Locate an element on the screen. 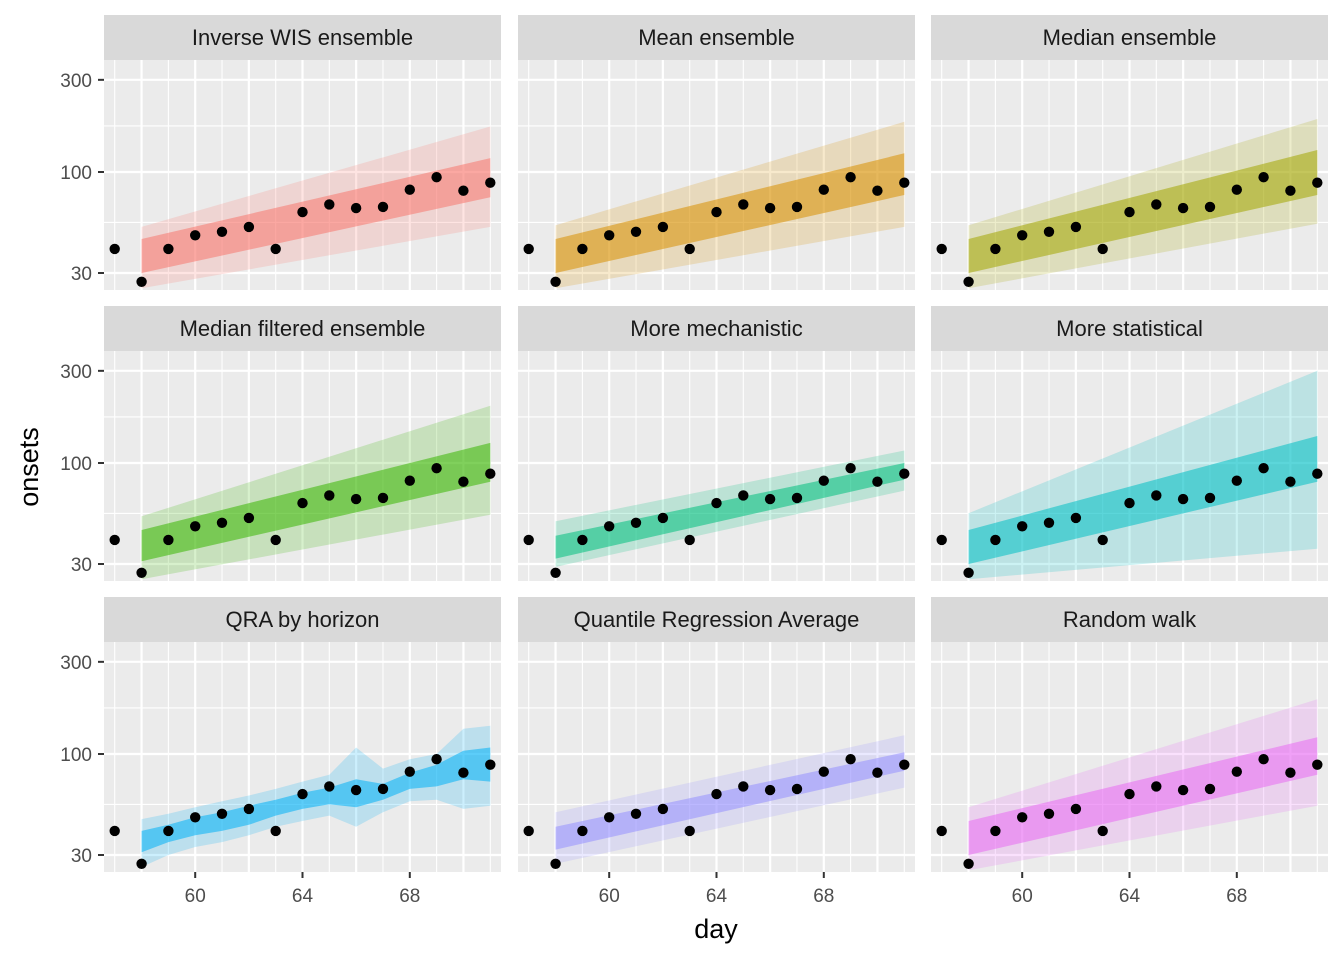 Image resolution: width=1344 pixels, height=960 pixels. x-tick-label: 68 is located at coordinates (409, 896).